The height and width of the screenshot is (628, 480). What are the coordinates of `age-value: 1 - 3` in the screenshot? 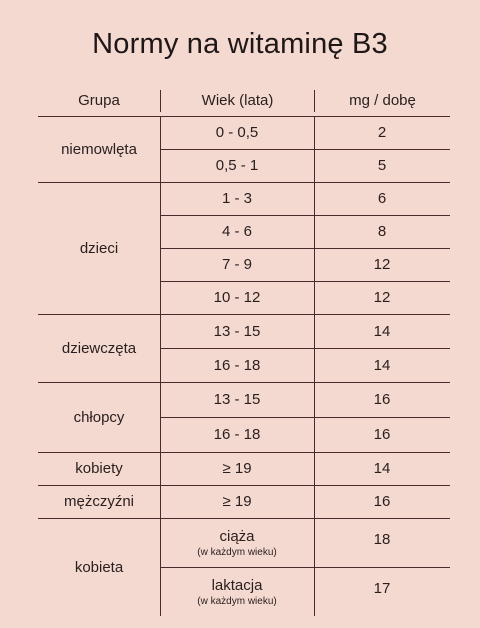 It's located at (236, 198).